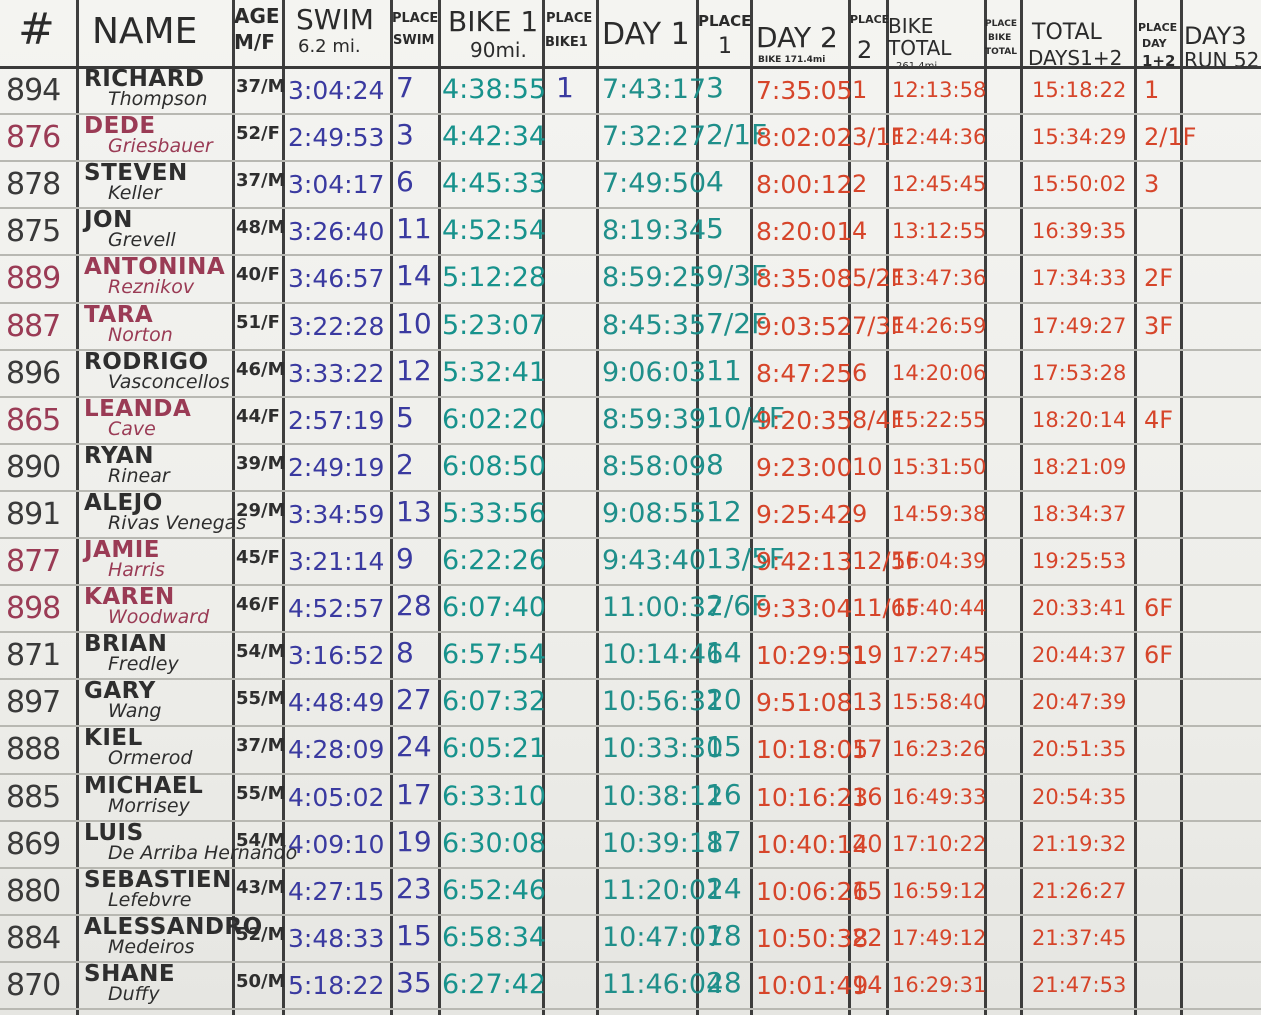 The image size is (1261, 1015). Describe the element at coordinates (33, 373) in the screenshot. I see `cell-num: 896` at that location.